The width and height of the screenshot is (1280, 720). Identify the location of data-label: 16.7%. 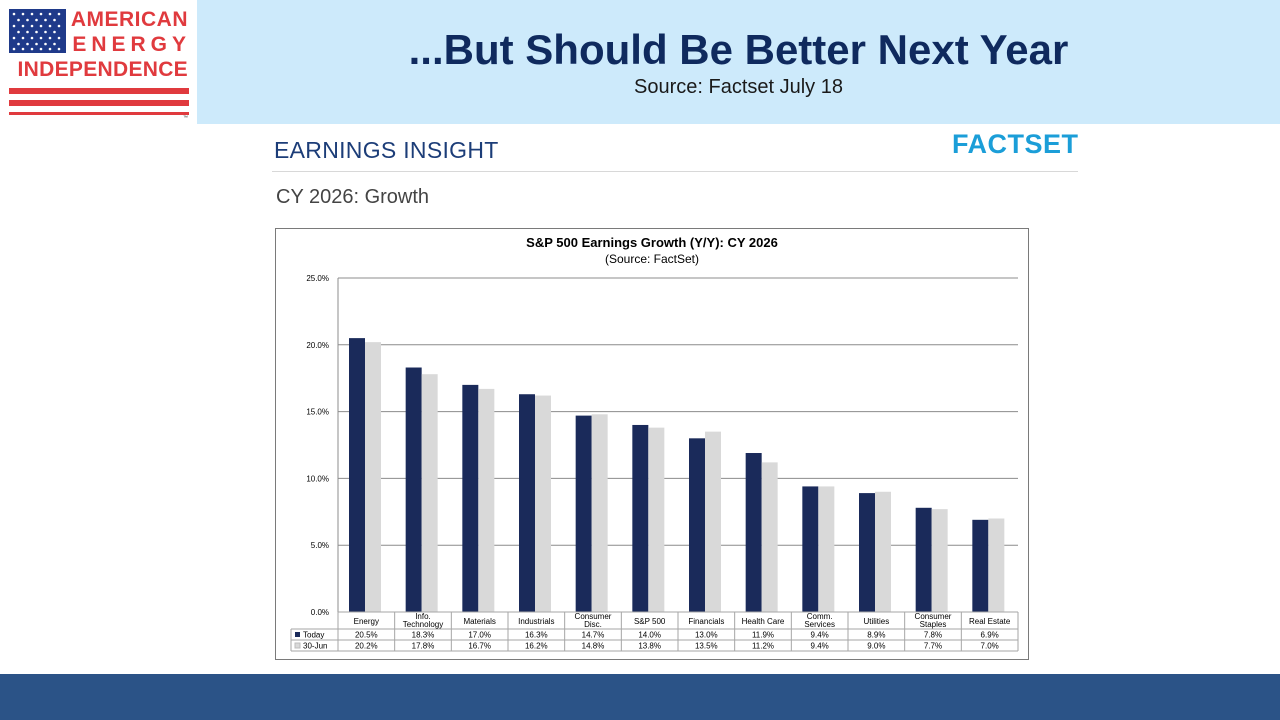
(479, 646).